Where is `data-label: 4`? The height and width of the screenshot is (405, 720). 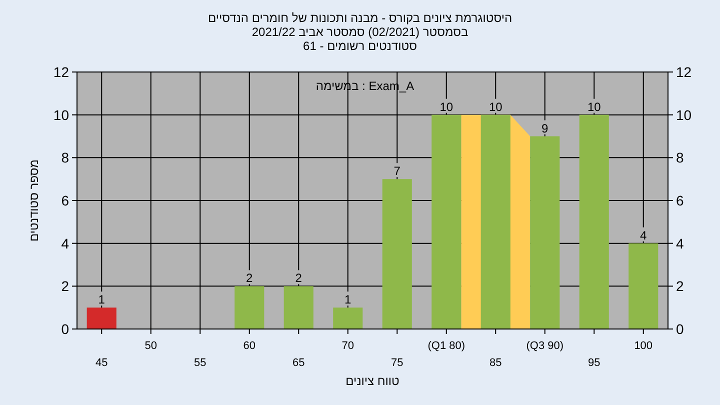
data-label: 4 is located at coordinates (644, 235).